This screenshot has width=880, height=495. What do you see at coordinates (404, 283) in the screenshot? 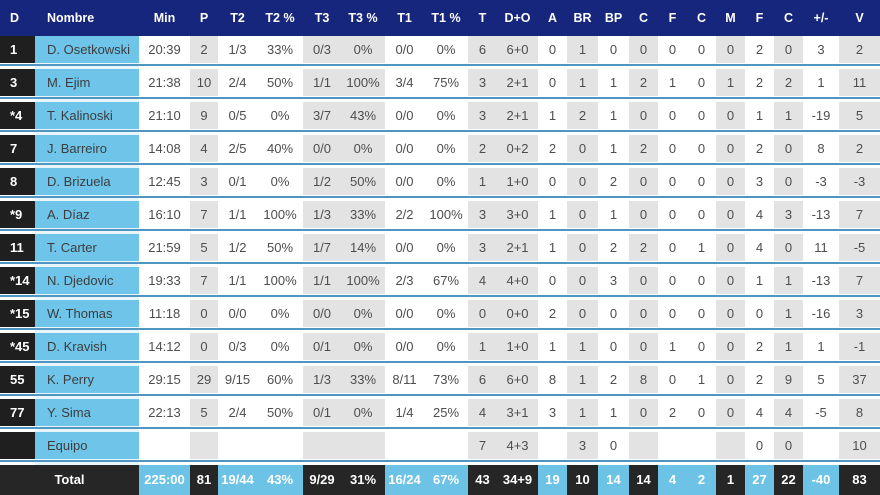
I see `stat-cell: 2/3` at bounding box center [404, 283].